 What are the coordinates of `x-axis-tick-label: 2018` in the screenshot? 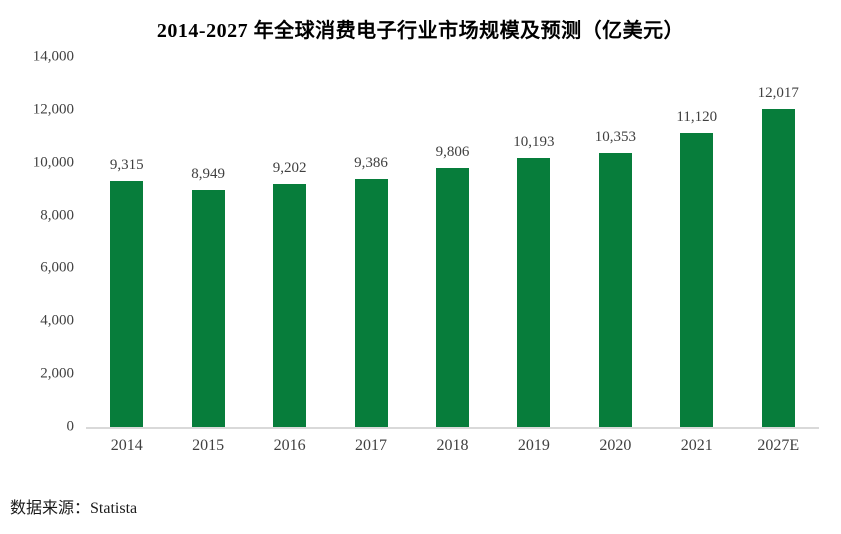 It's located at (452, 445).